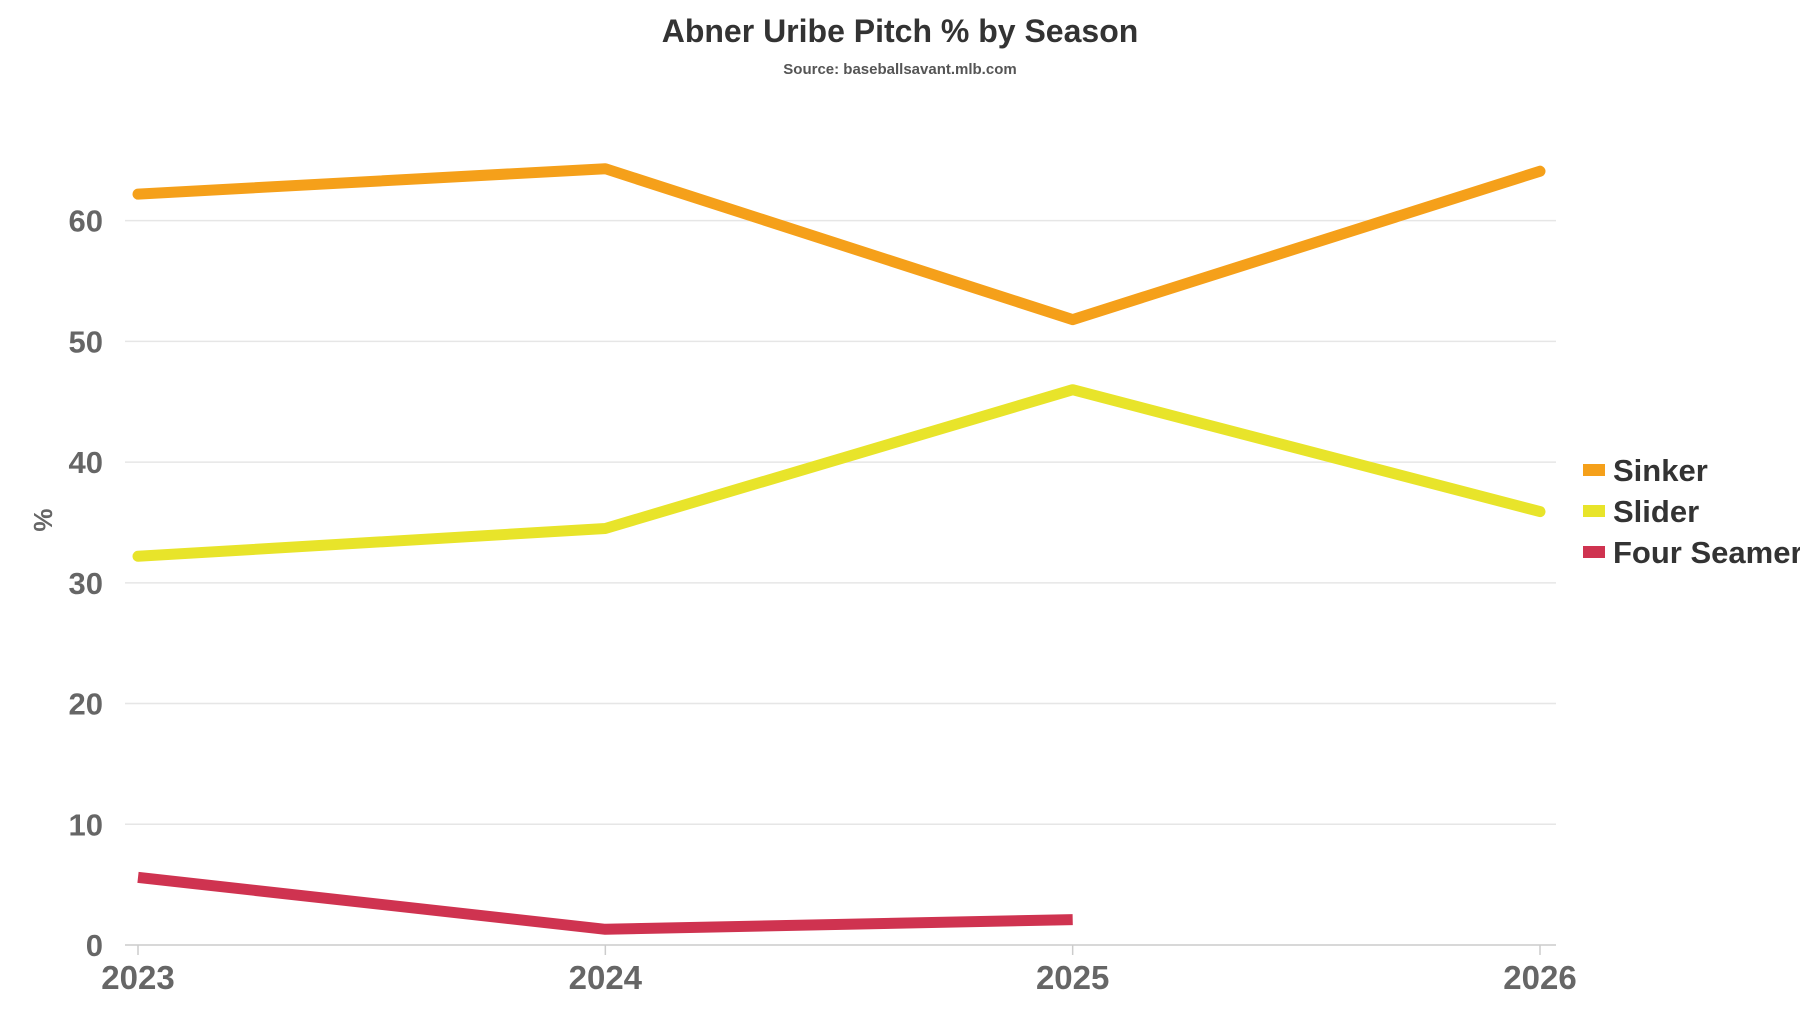 Image resolution: width=1800 pixels, height=1013 pixels. I want to click on legend: Sinker Slider Four Seamer, so click(1691, 511).